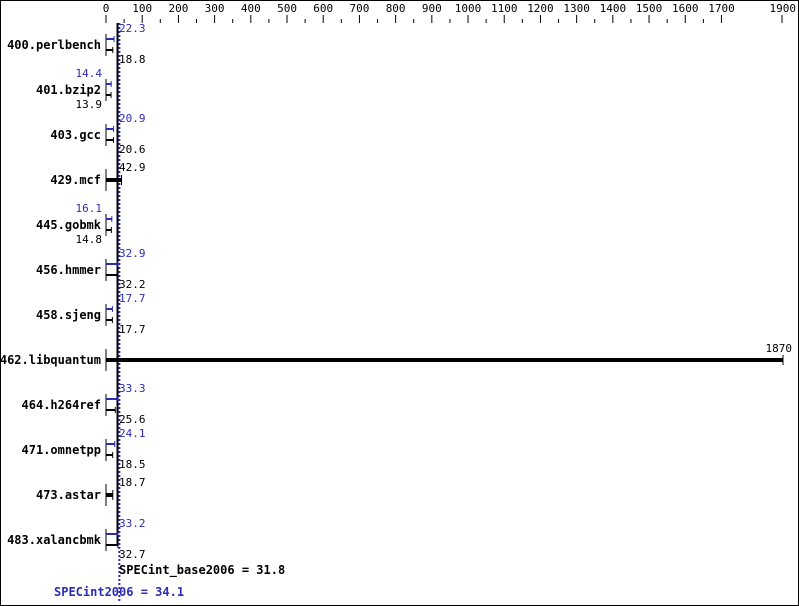  What do you see at coordinates (721, 8) in the screenshot?
I see `x-tick-label: 1700` at bounding box center [721, 8].